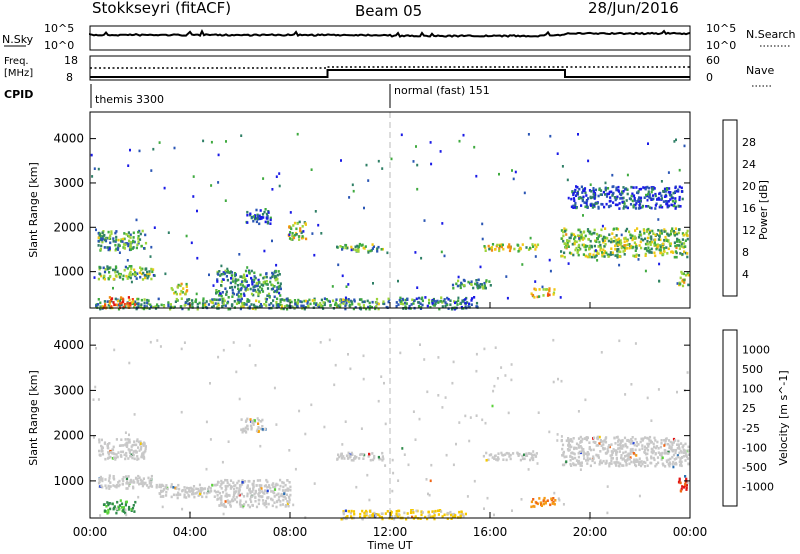 This screenshot has width=800, height=554. Describe the element at coordinates (68, 345) in the screenshot. I see `y-tick-label: 4000` at that location.